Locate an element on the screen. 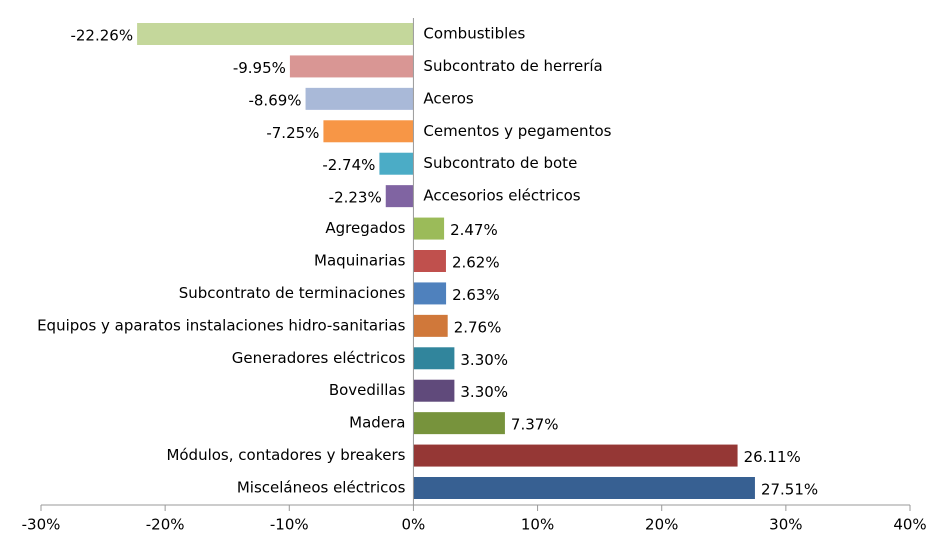 The height and width of the screenshot is (533, 928). category-label: Subcontrato de herrería is located at coordinates (512, 66).